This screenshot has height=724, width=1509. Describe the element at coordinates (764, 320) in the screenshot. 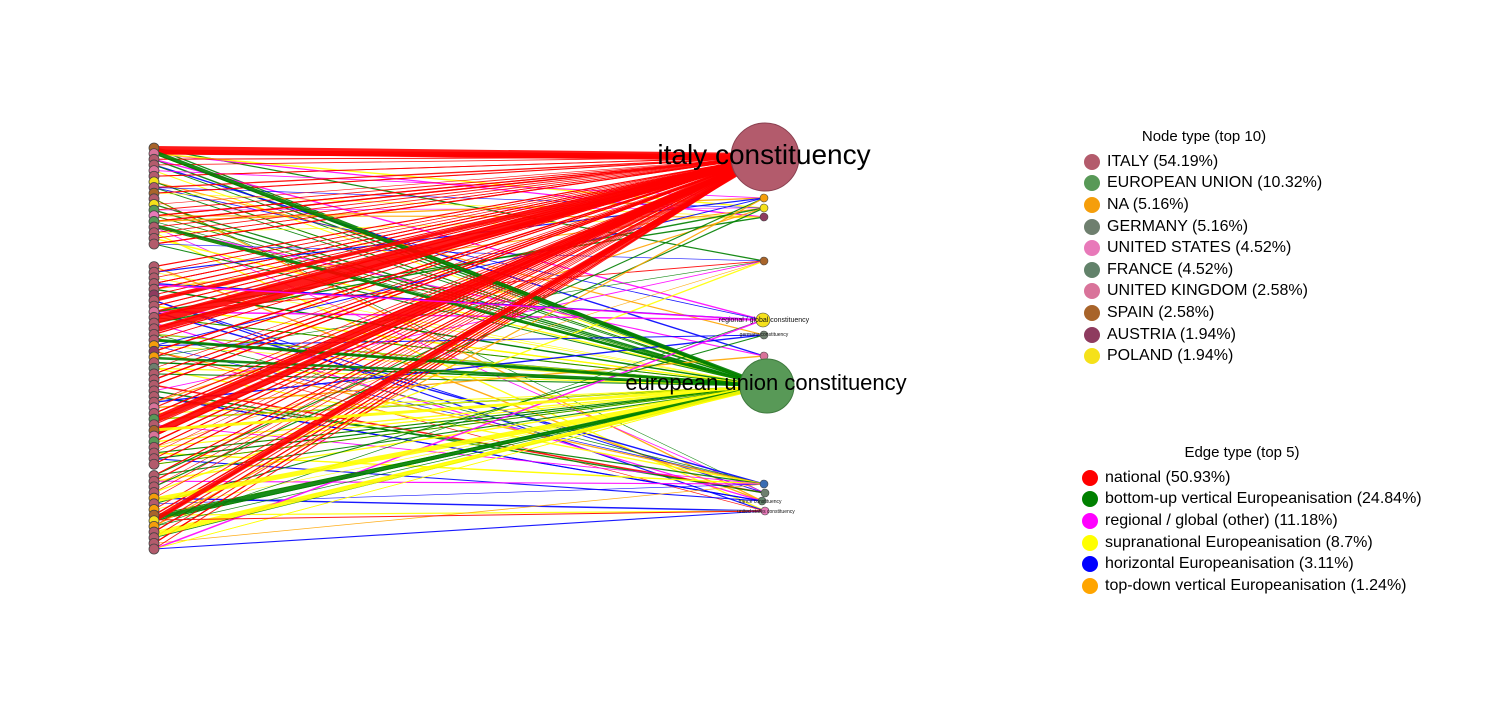

I see `regional-global-label: regional / global constituency` at that location.